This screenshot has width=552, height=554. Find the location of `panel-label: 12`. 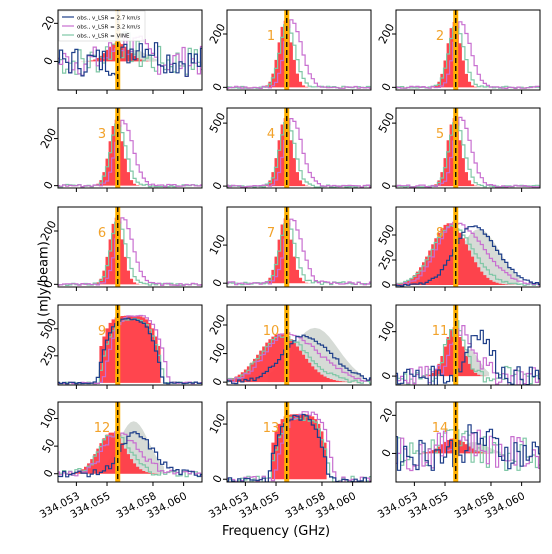

panel-label: 12 is located at coordinates (102, 428).